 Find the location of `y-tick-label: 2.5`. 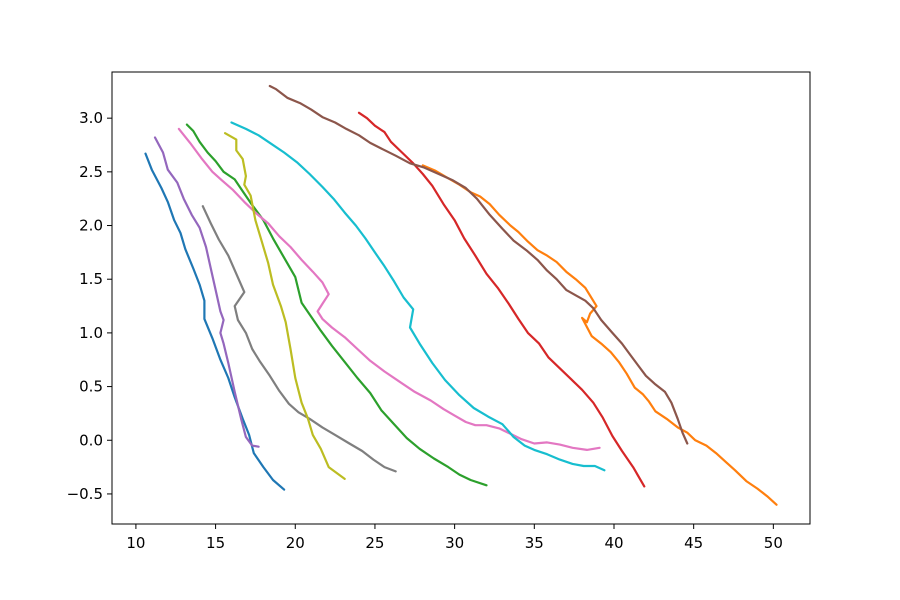

y-tick-label: 2.5 is located at coordinates (91, 172).